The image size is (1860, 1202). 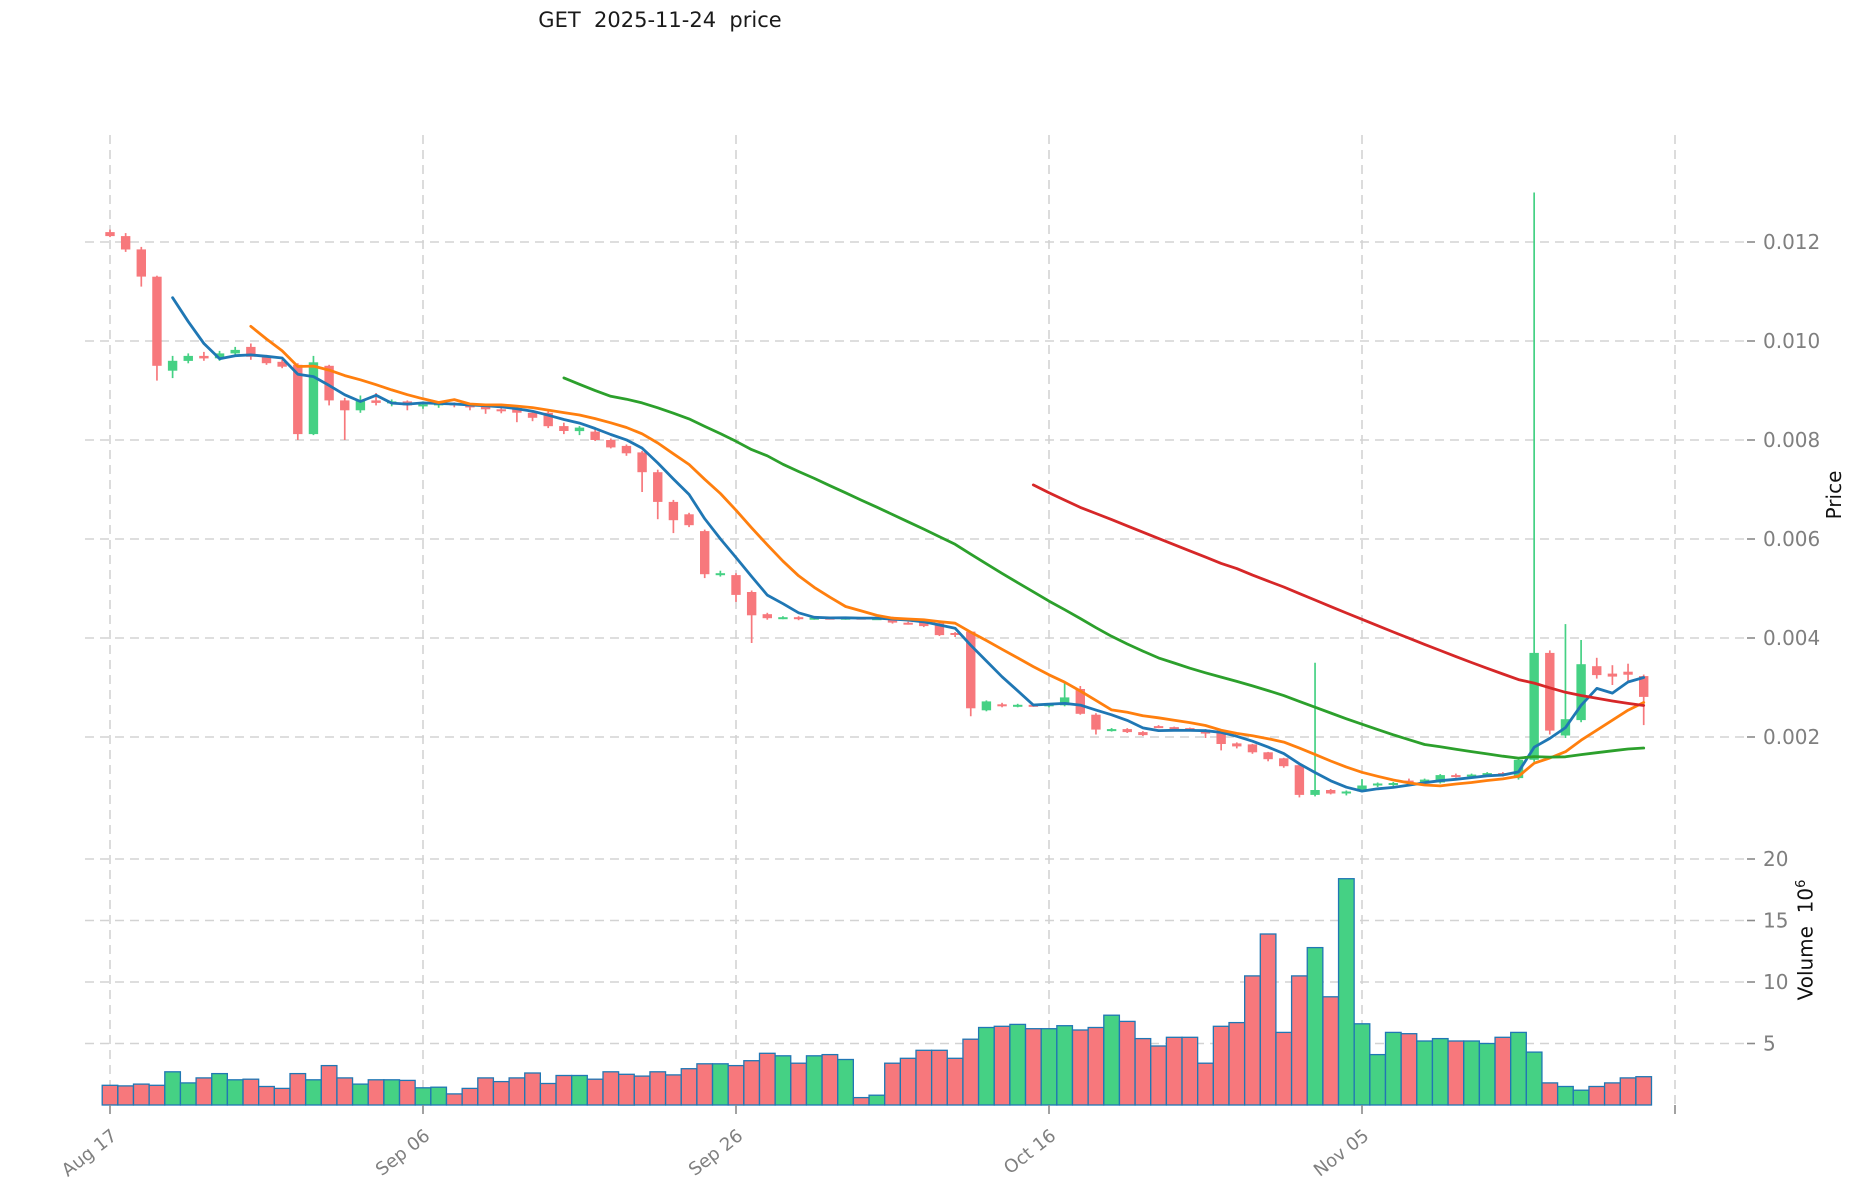 I want to click on x-axis-labels: Aug 17 Sep 06 Sep 26 Oct 16 Nov 05, so click(x=867, y=1143).